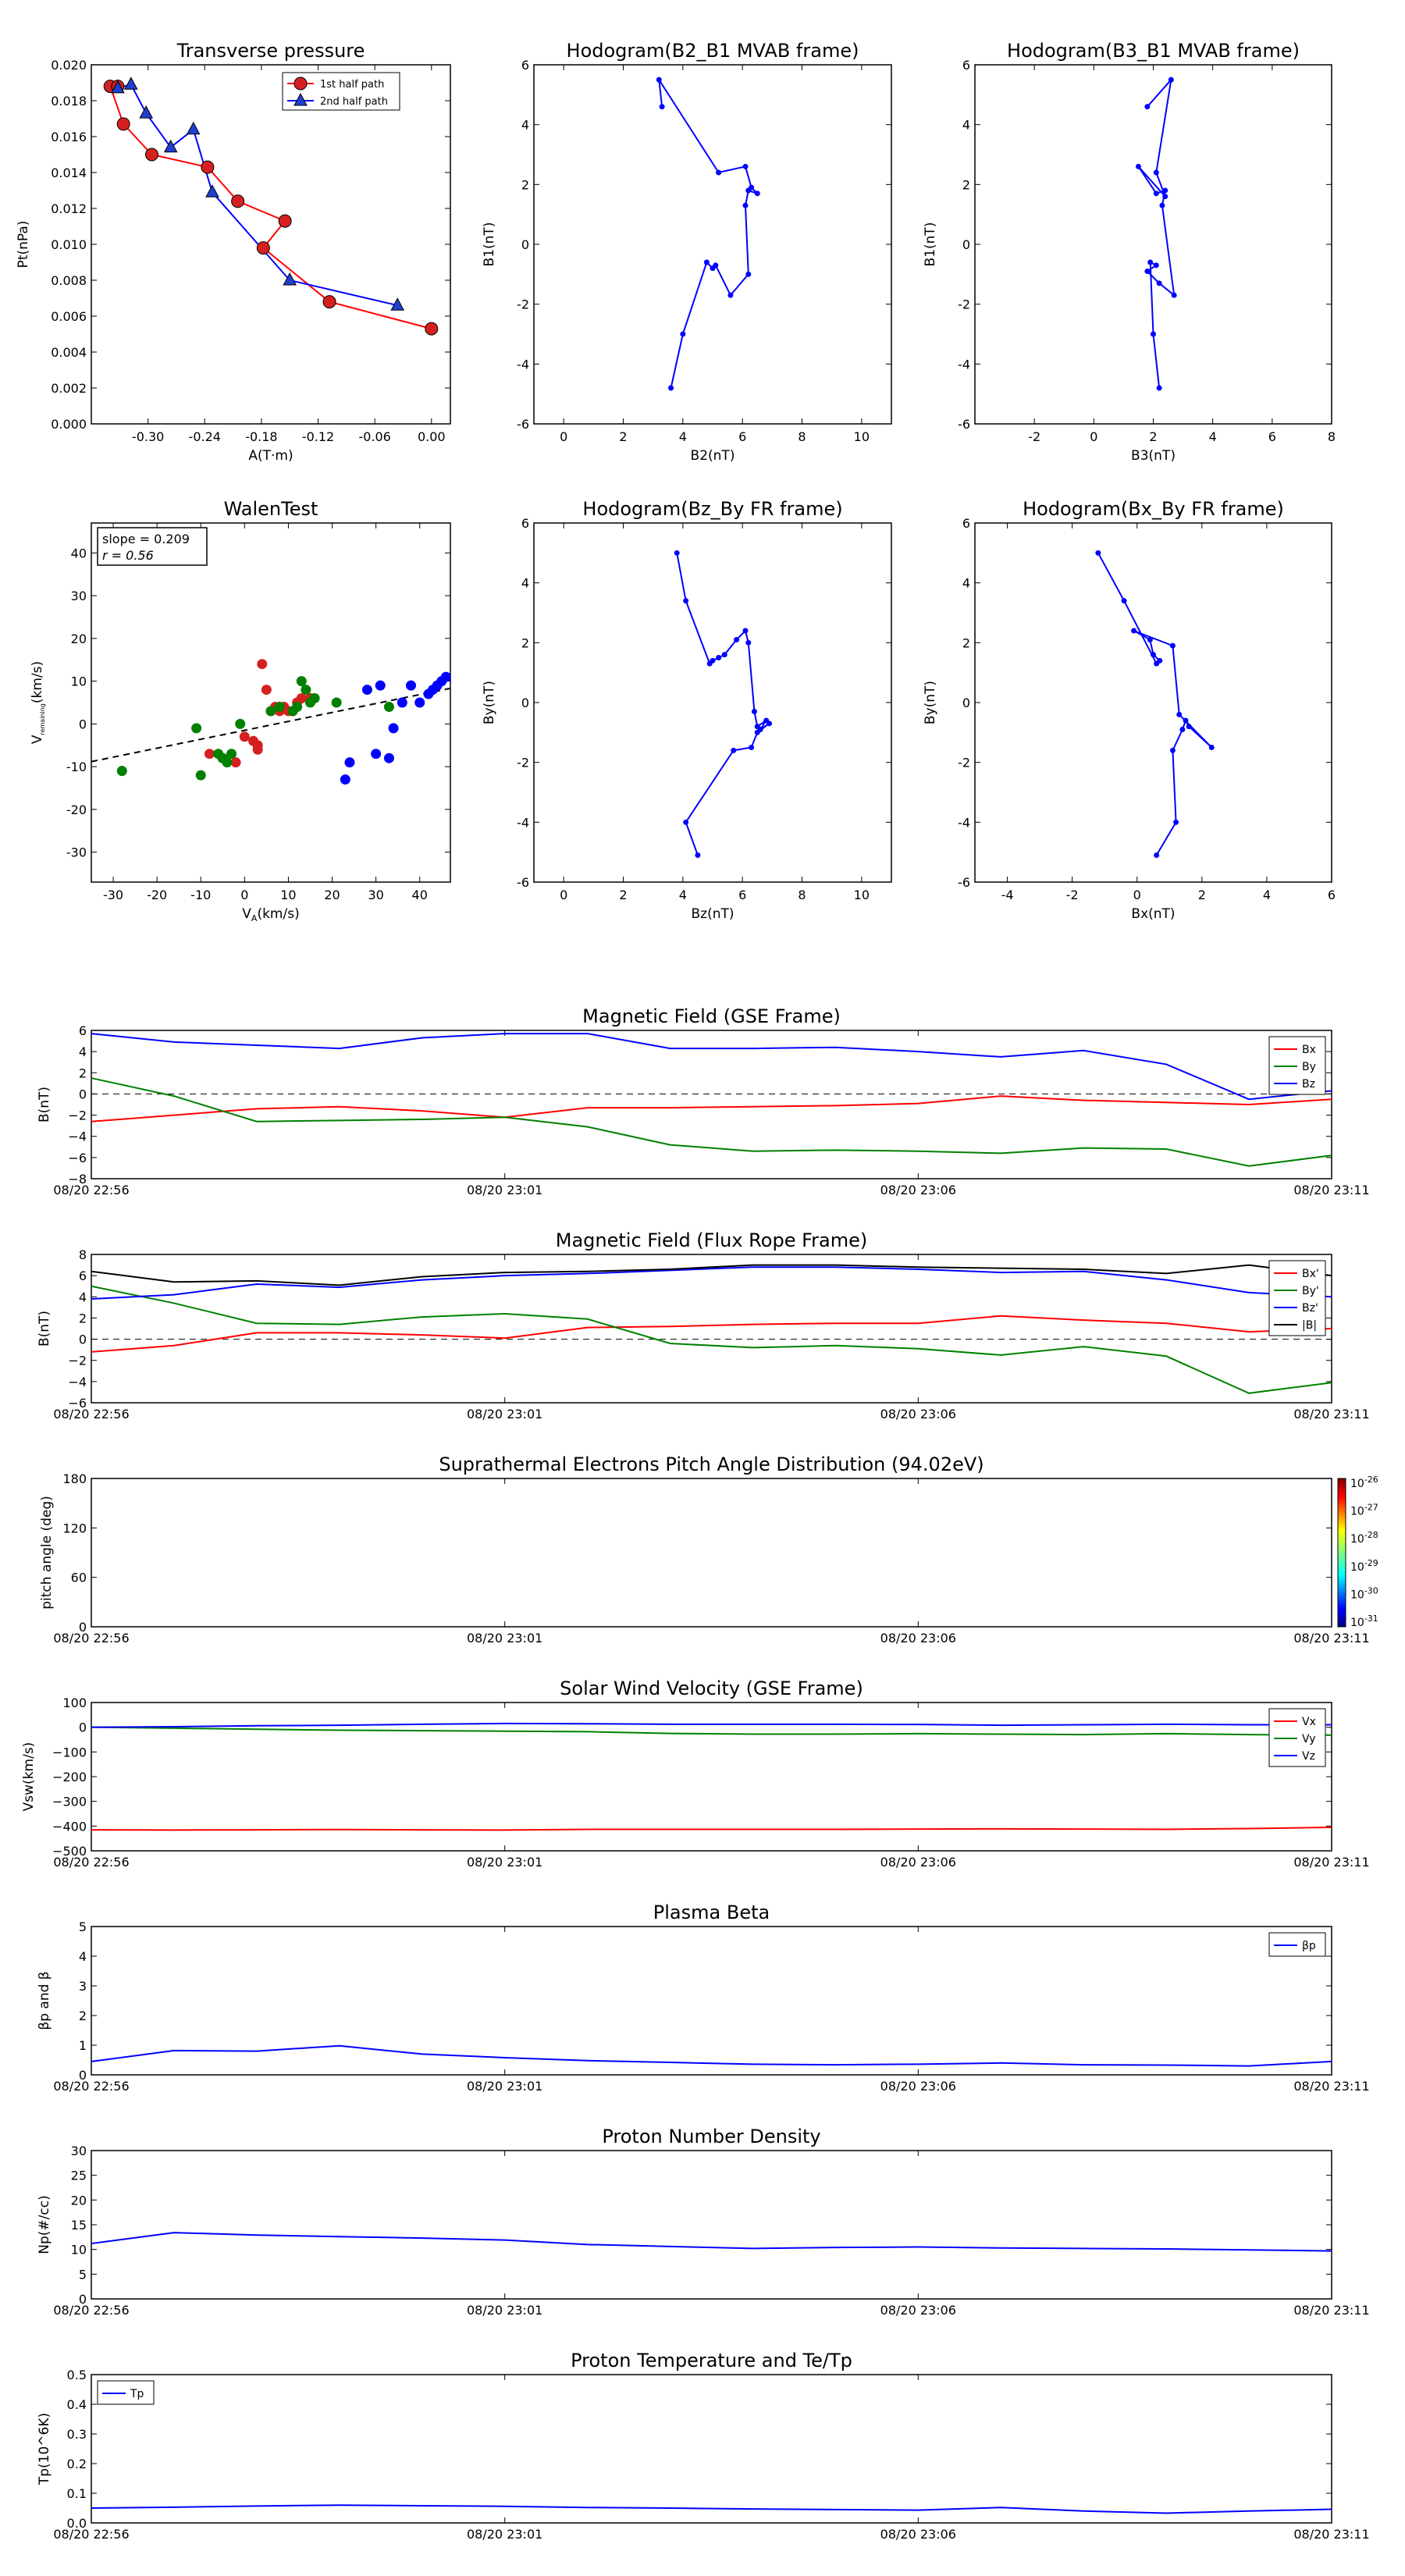 The width and height of the screenshot is (1405, 2576). What do you see at coordinates (201, 895) in the screenshot?
I see `x-tick-label: -10` at bounding box center [201, 895].